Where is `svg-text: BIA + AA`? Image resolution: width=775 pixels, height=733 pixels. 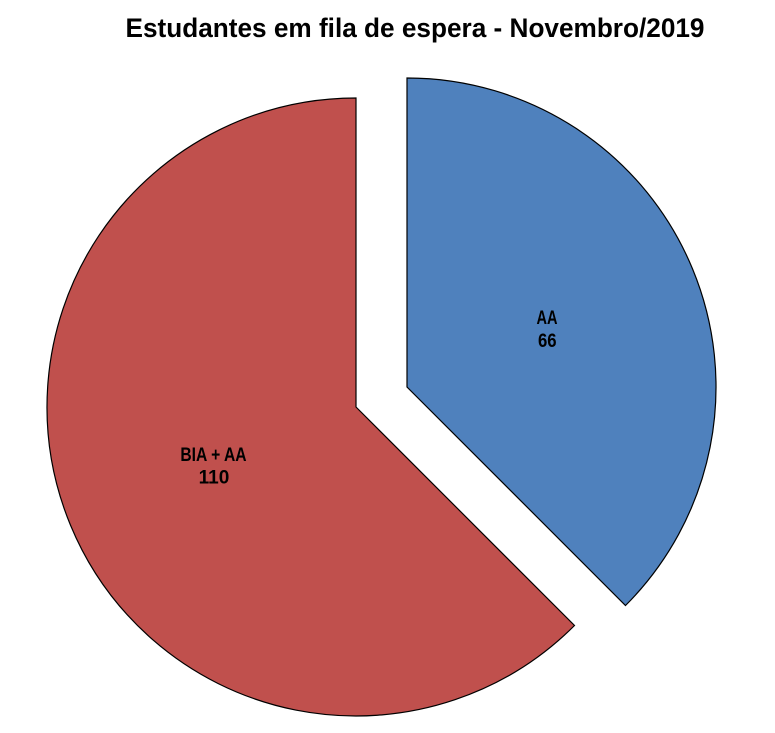
svg-text: BIA + AA is located at coordinates (213, 455).